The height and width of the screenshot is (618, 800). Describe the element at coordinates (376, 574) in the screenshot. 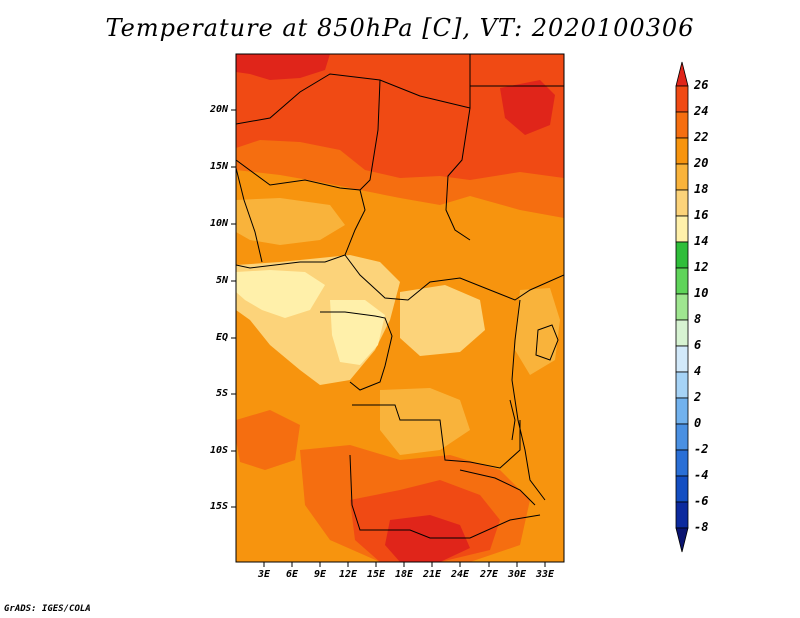

I see `x-label-15e: 15E` at that location.